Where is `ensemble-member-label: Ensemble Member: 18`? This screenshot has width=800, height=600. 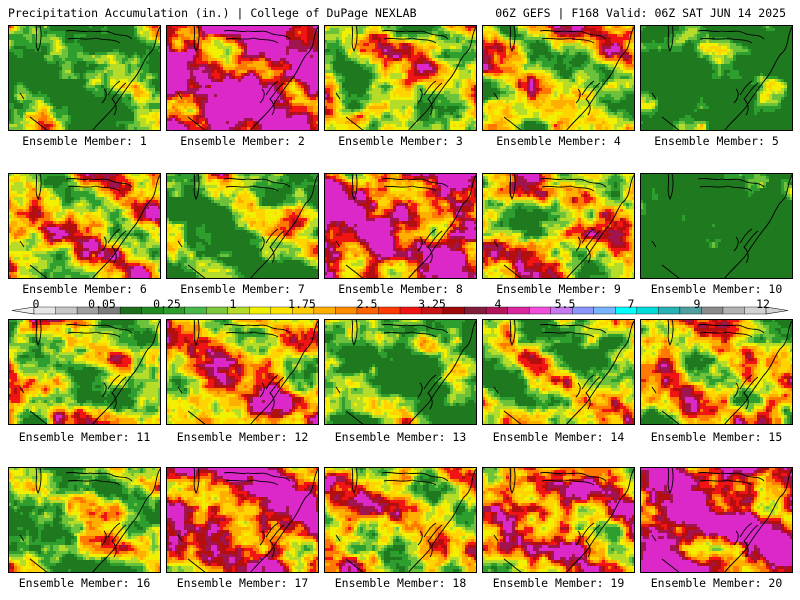 ensemble-member-label: Ensemble Member: 18 is located at coordinates (400, 583).